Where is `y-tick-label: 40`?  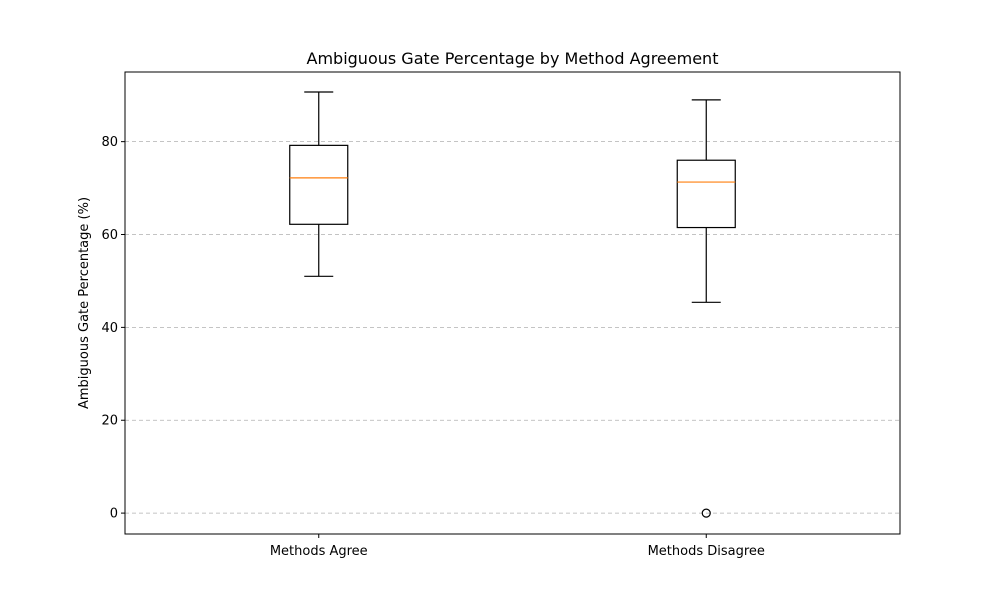 y-tick-label: 40 is located at coordinates (109, 328).